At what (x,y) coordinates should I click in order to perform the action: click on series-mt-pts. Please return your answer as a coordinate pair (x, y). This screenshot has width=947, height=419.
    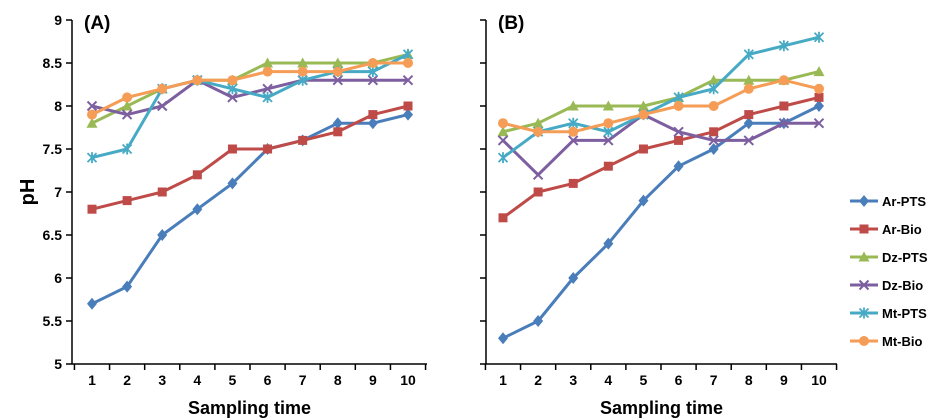
    Looking at the image, I should click on (250, 106).